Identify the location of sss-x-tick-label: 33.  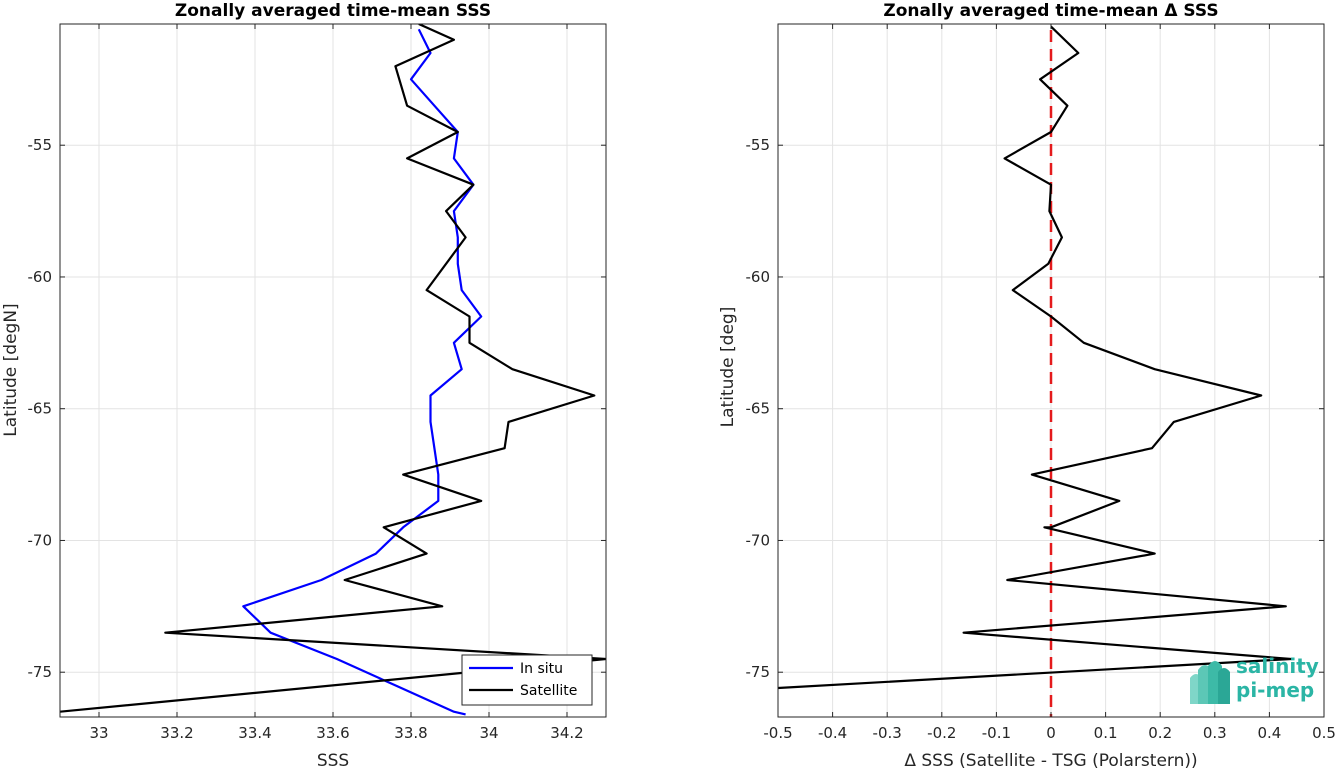
(98, 733).